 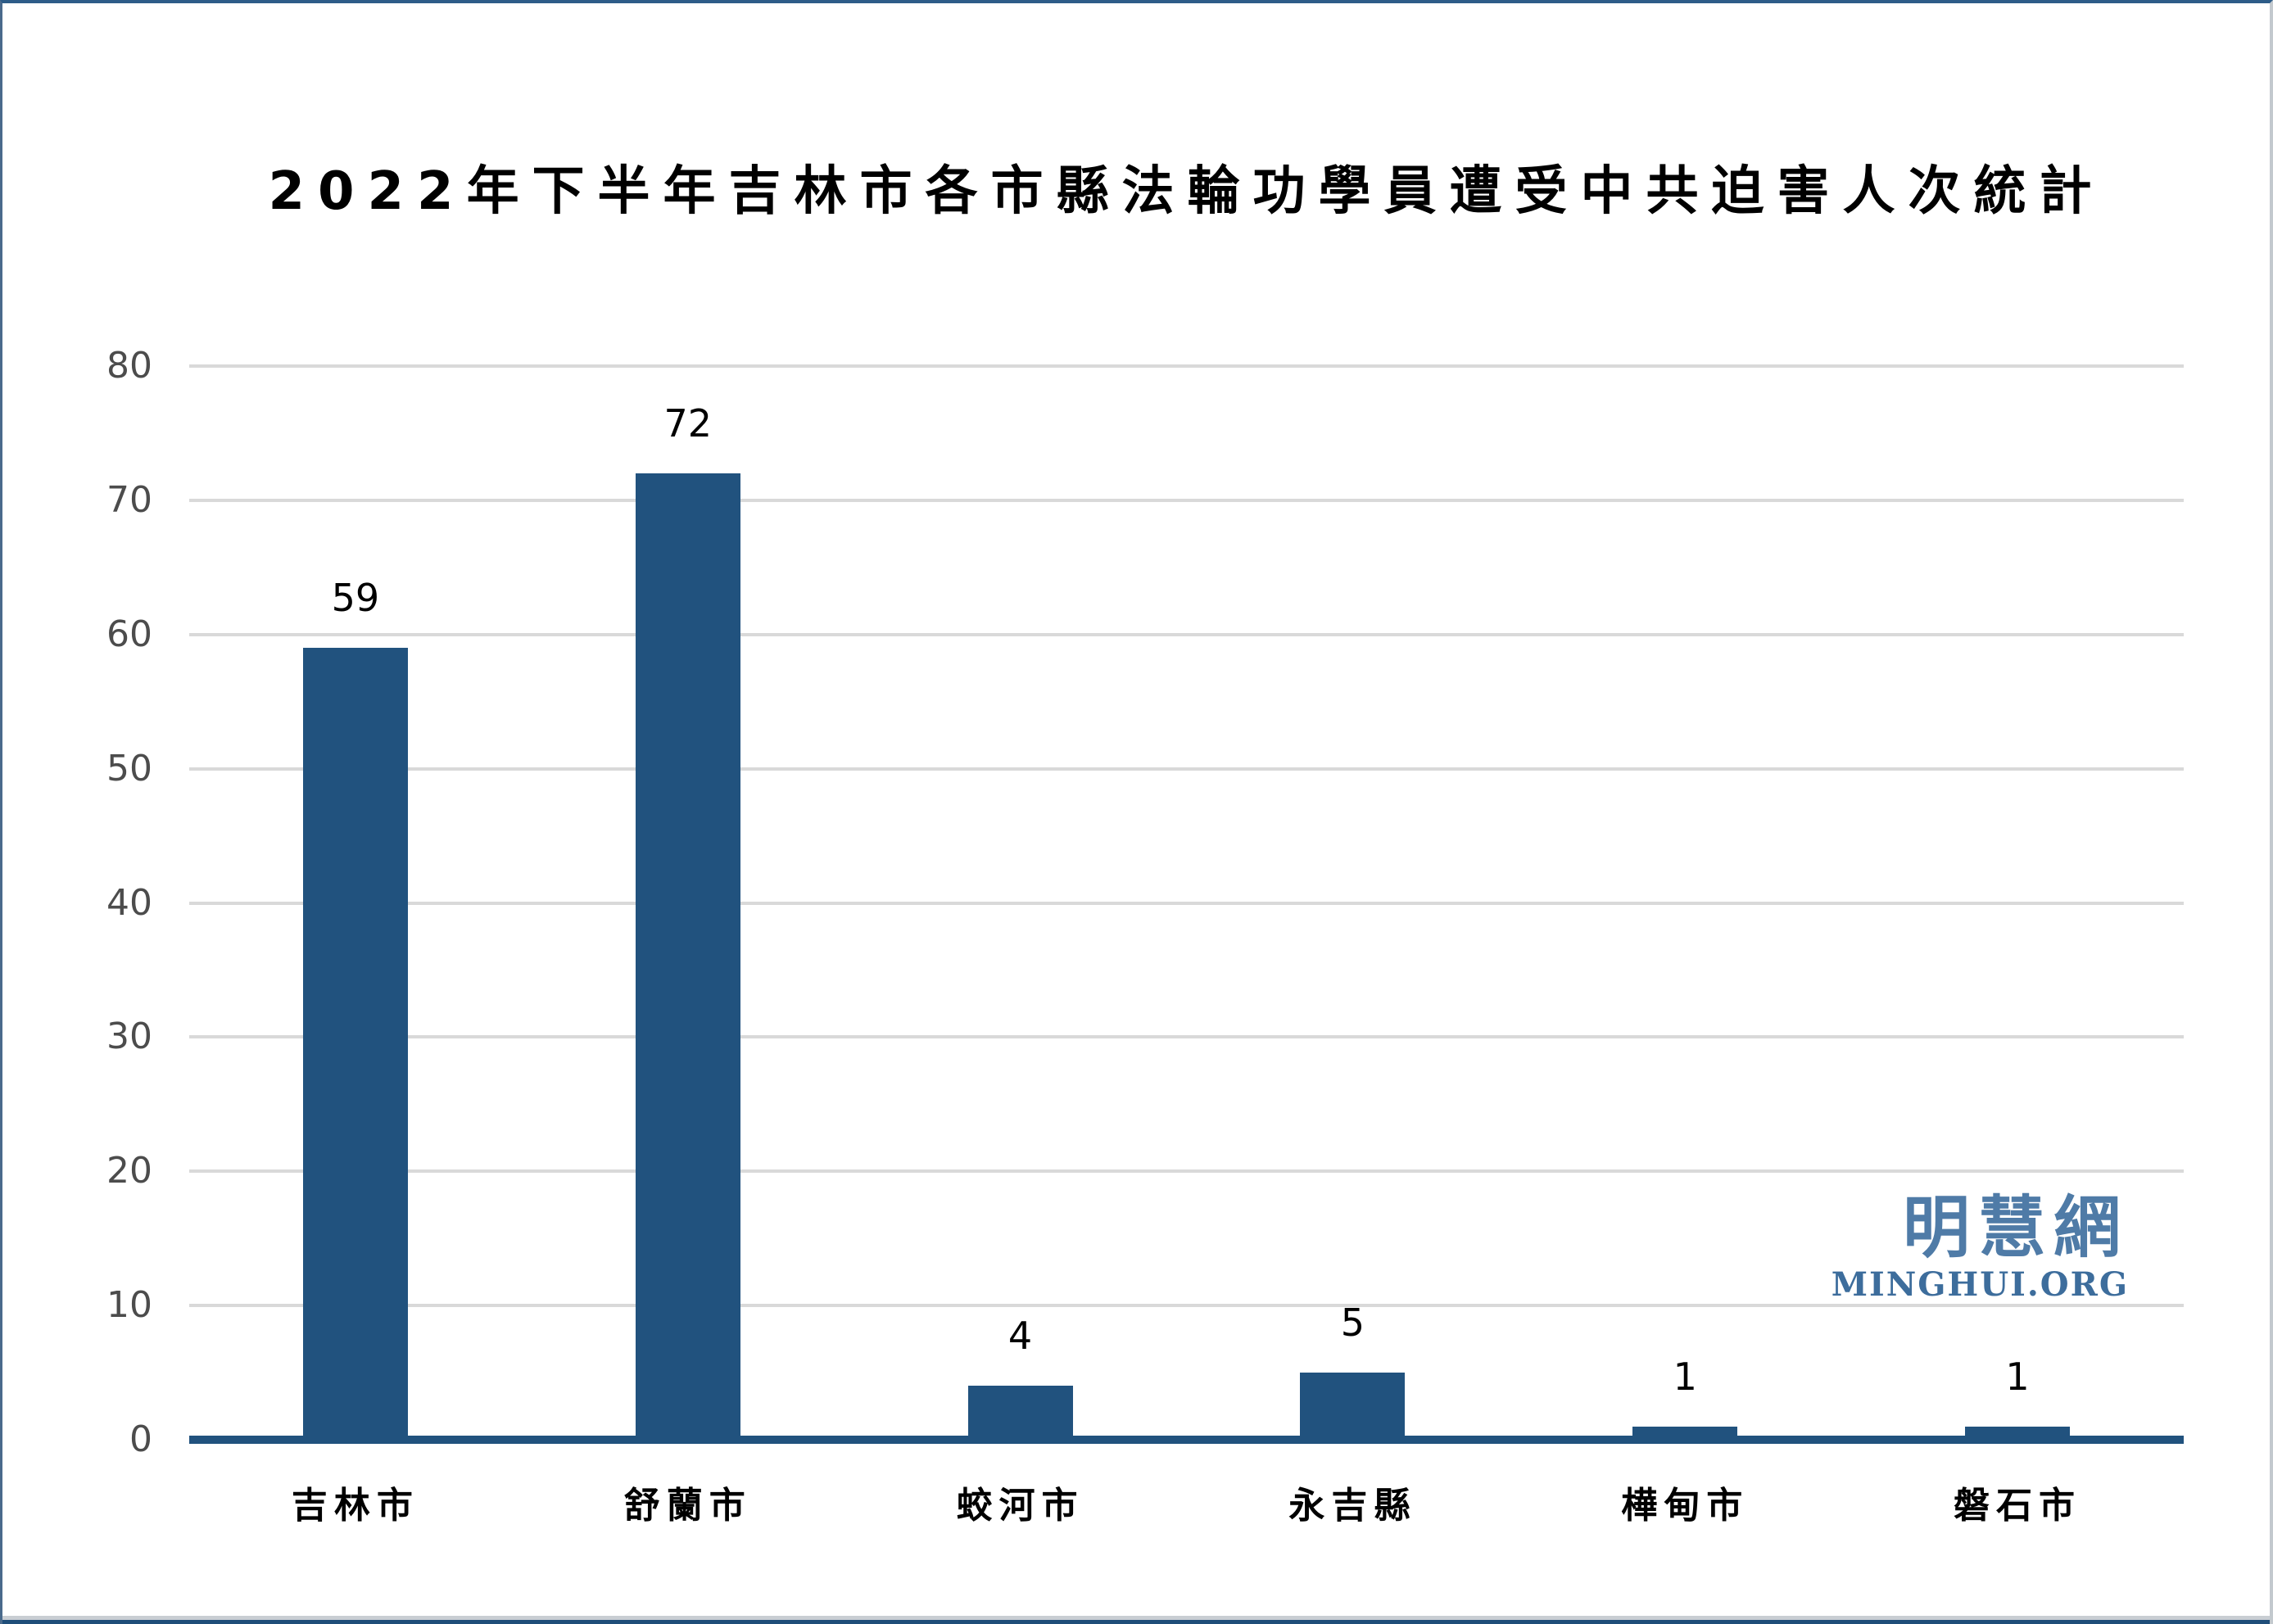 I want to click on bottom-grey-line, so click(x=1136, y=1618).